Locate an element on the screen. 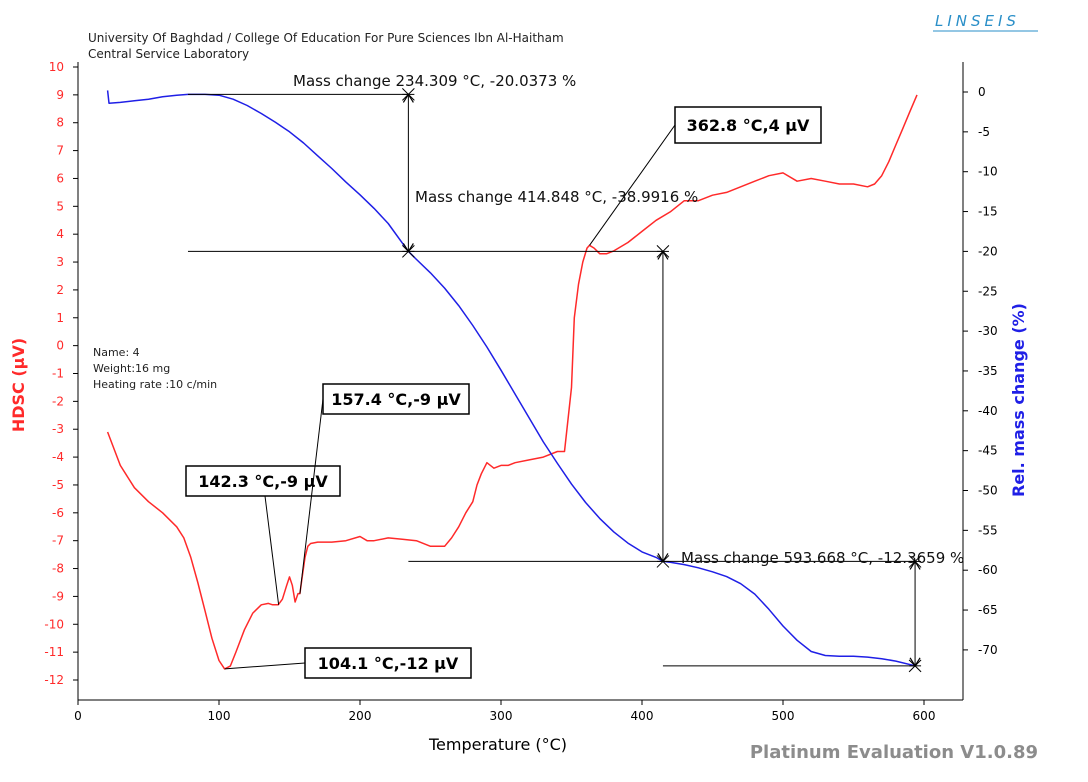 This screenshot has width=1088, height=782. y-left-tick-label: 0 is located at coordinates (60, 346).